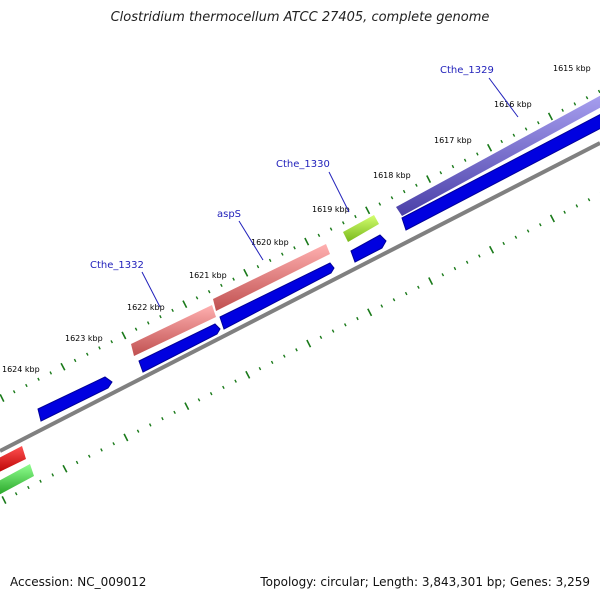 This screenshot has height=600, width=600. What do you see at coordinates (270, 242) in the screenshot?
I see `tick-label: 1620 kbp` at bounding box center [270, 242].